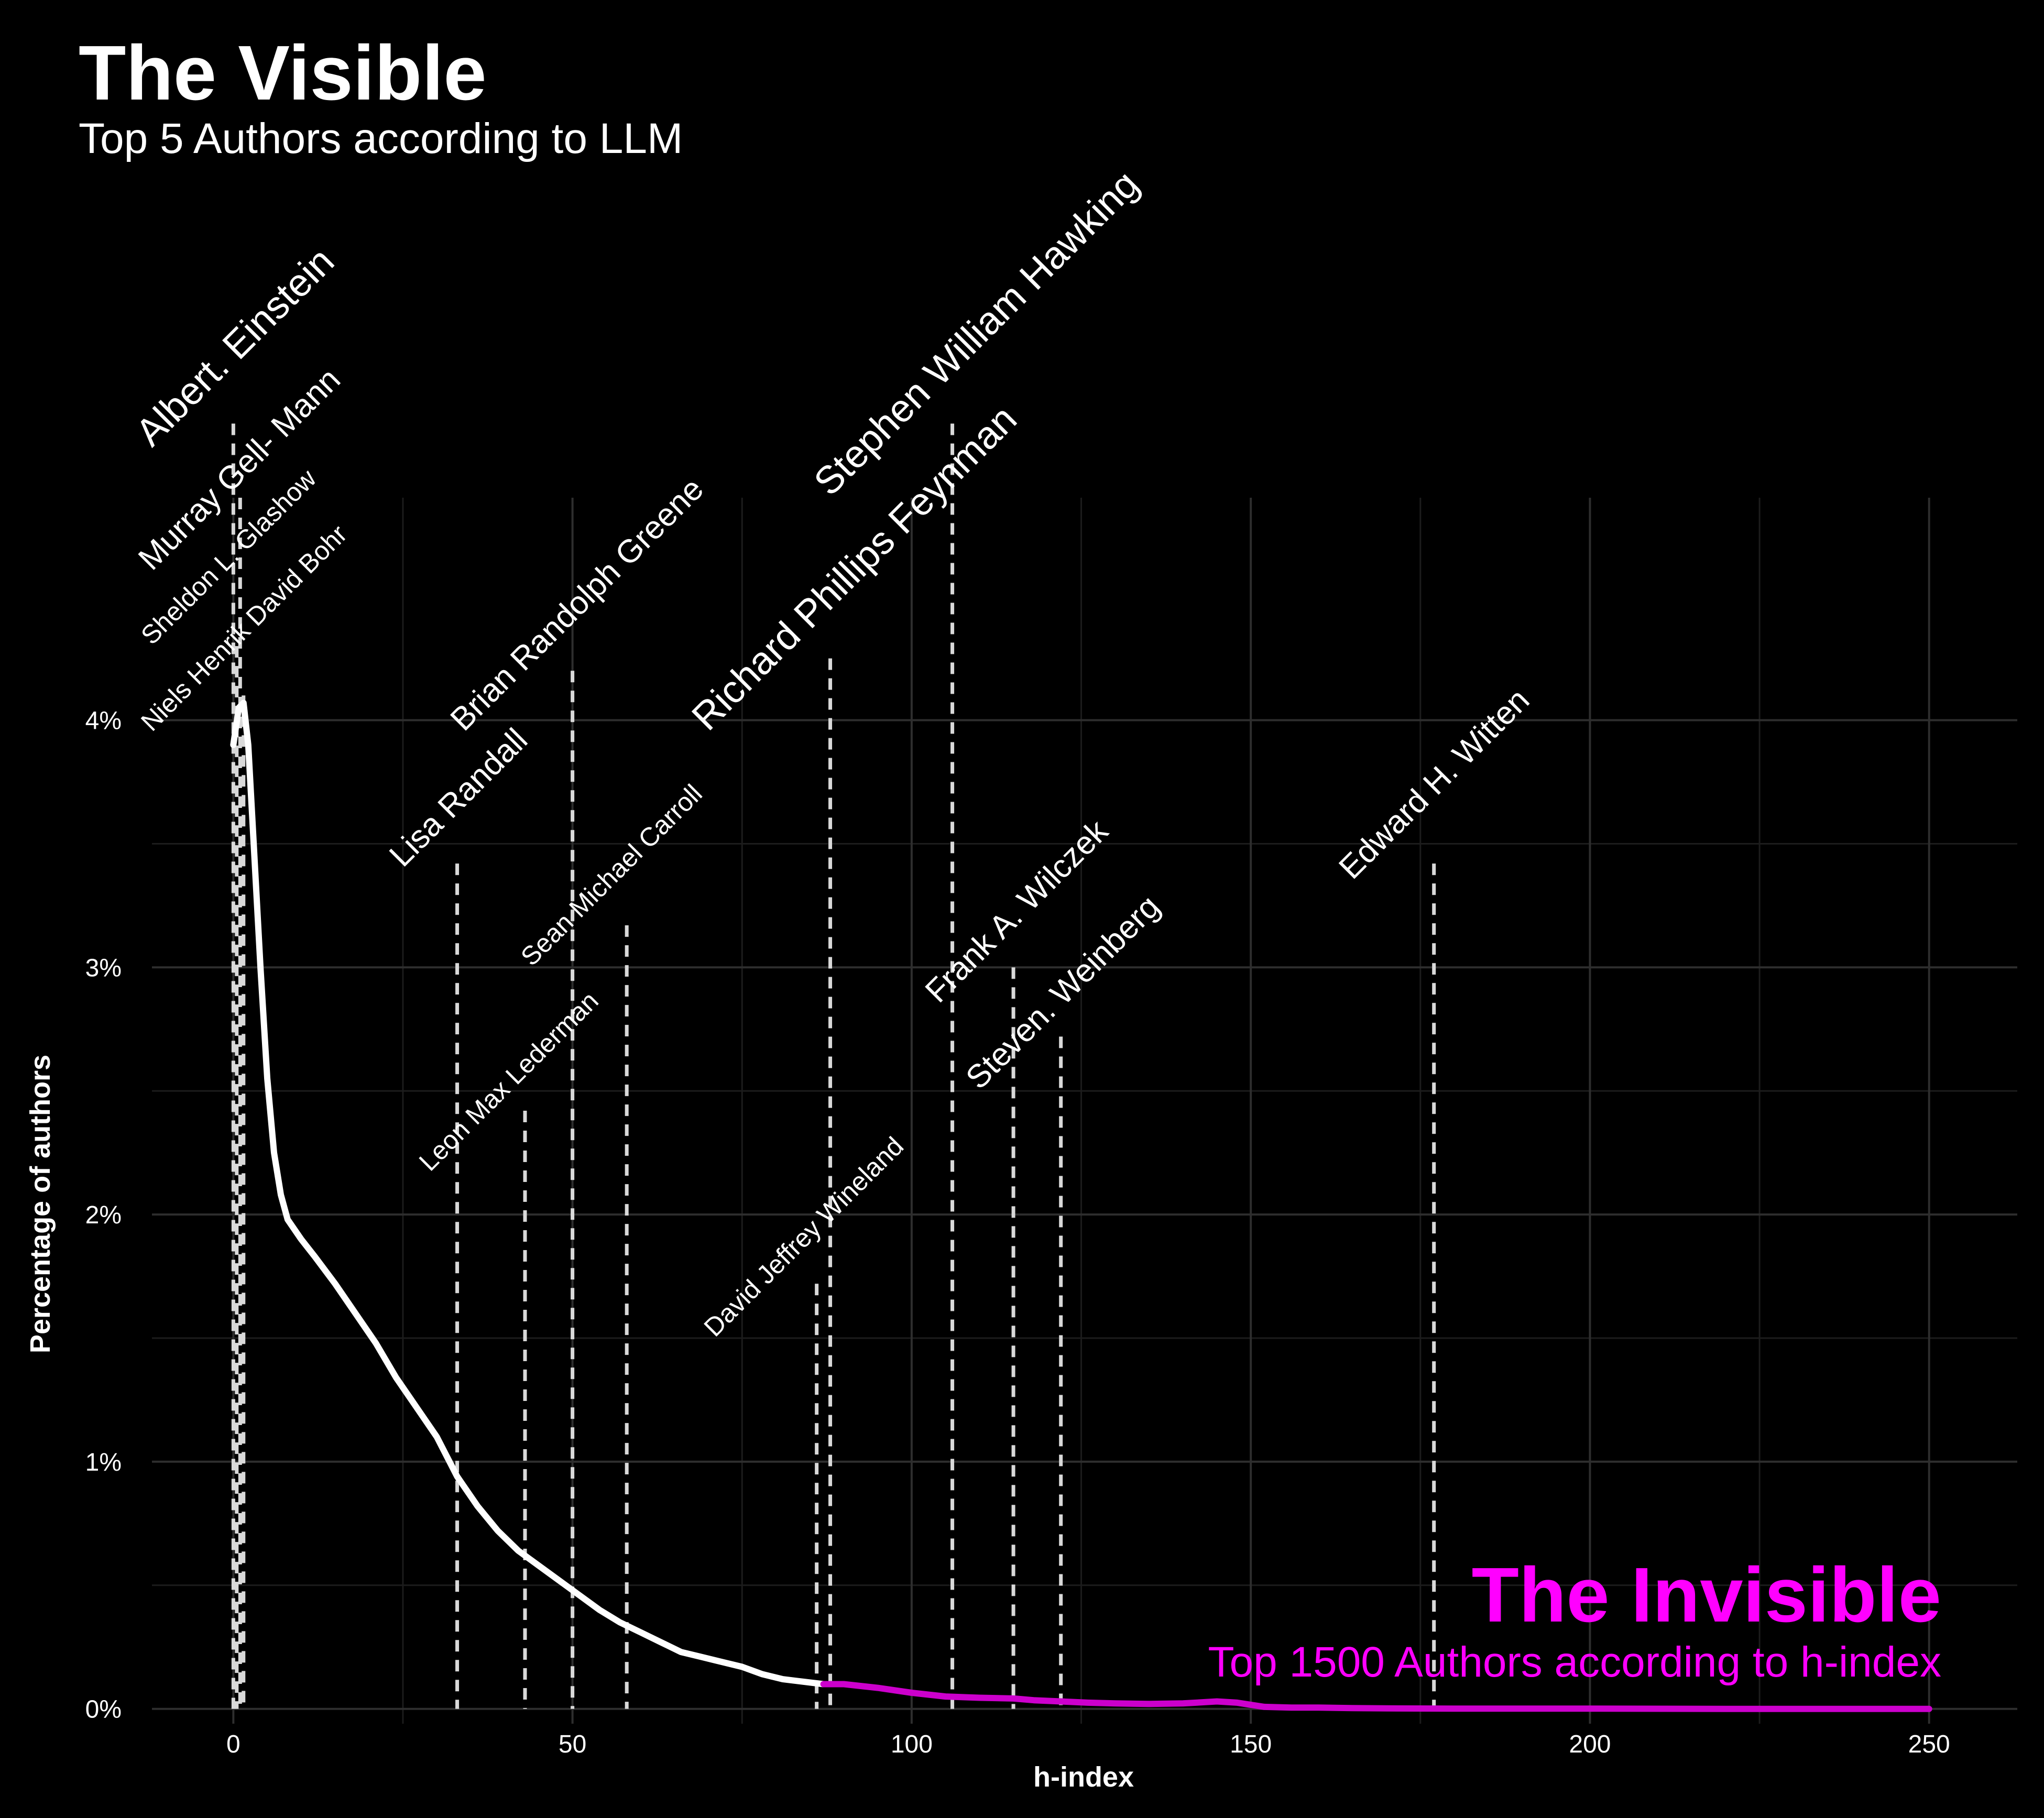  I want to click on chart-title: The Visible, so click(283, 73).